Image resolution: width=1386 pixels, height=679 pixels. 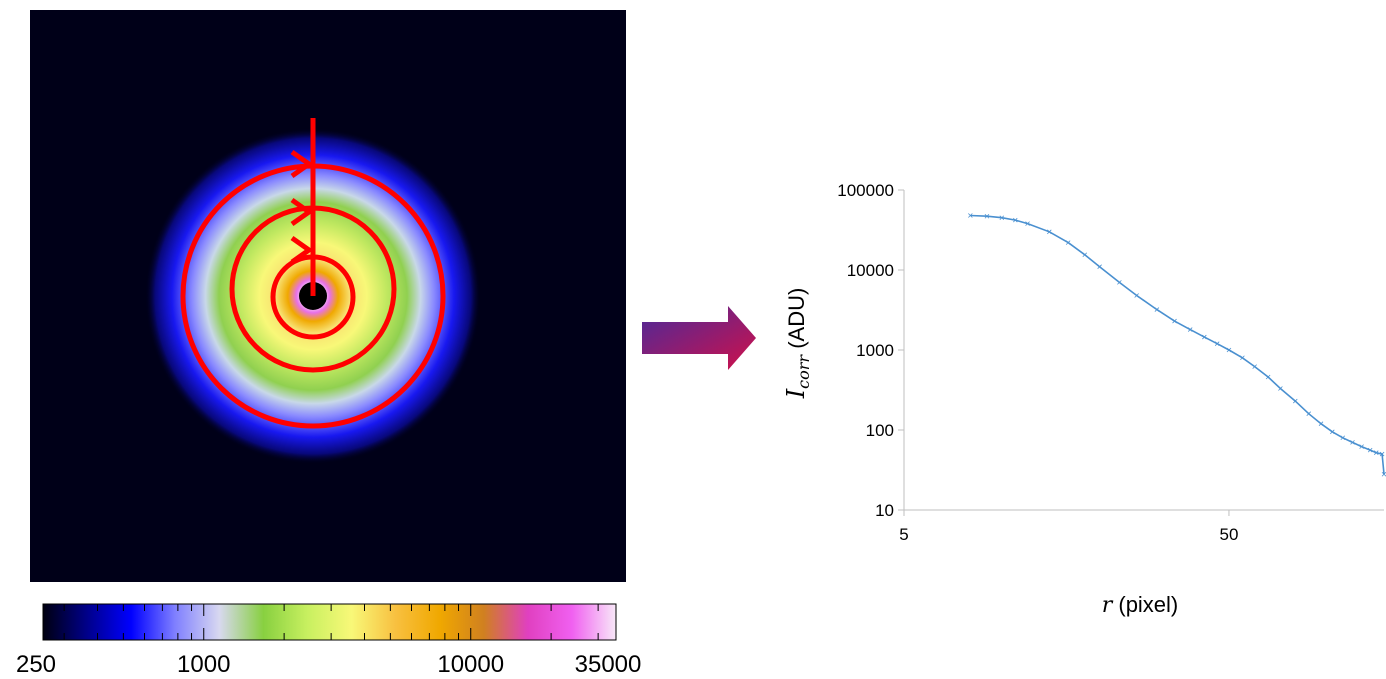 What do you see at coordinates (903, 534) in the screenshot?
I see `x-tick-label: 5` at bounding box center [903, 534].